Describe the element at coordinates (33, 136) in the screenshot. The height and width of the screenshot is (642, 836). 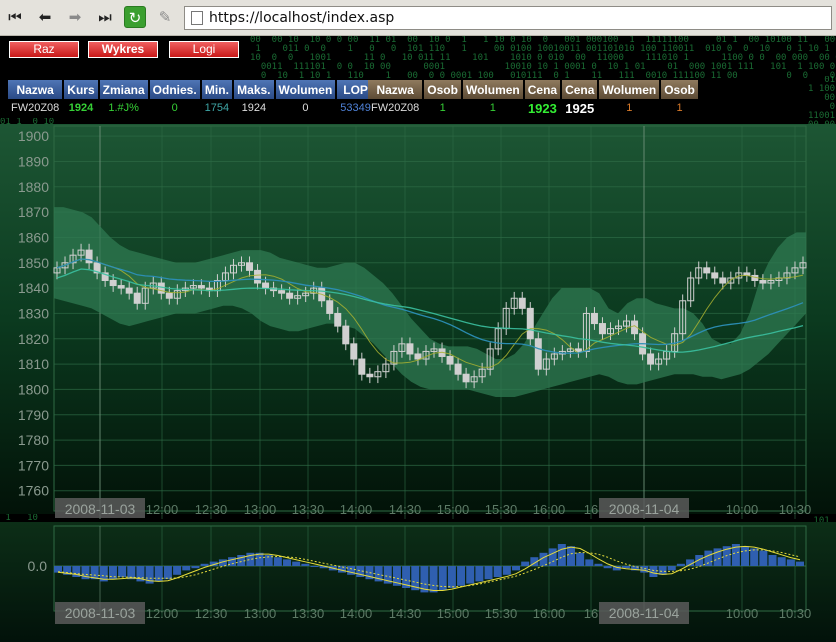
I see `y-tick-label: 1900` at that location.